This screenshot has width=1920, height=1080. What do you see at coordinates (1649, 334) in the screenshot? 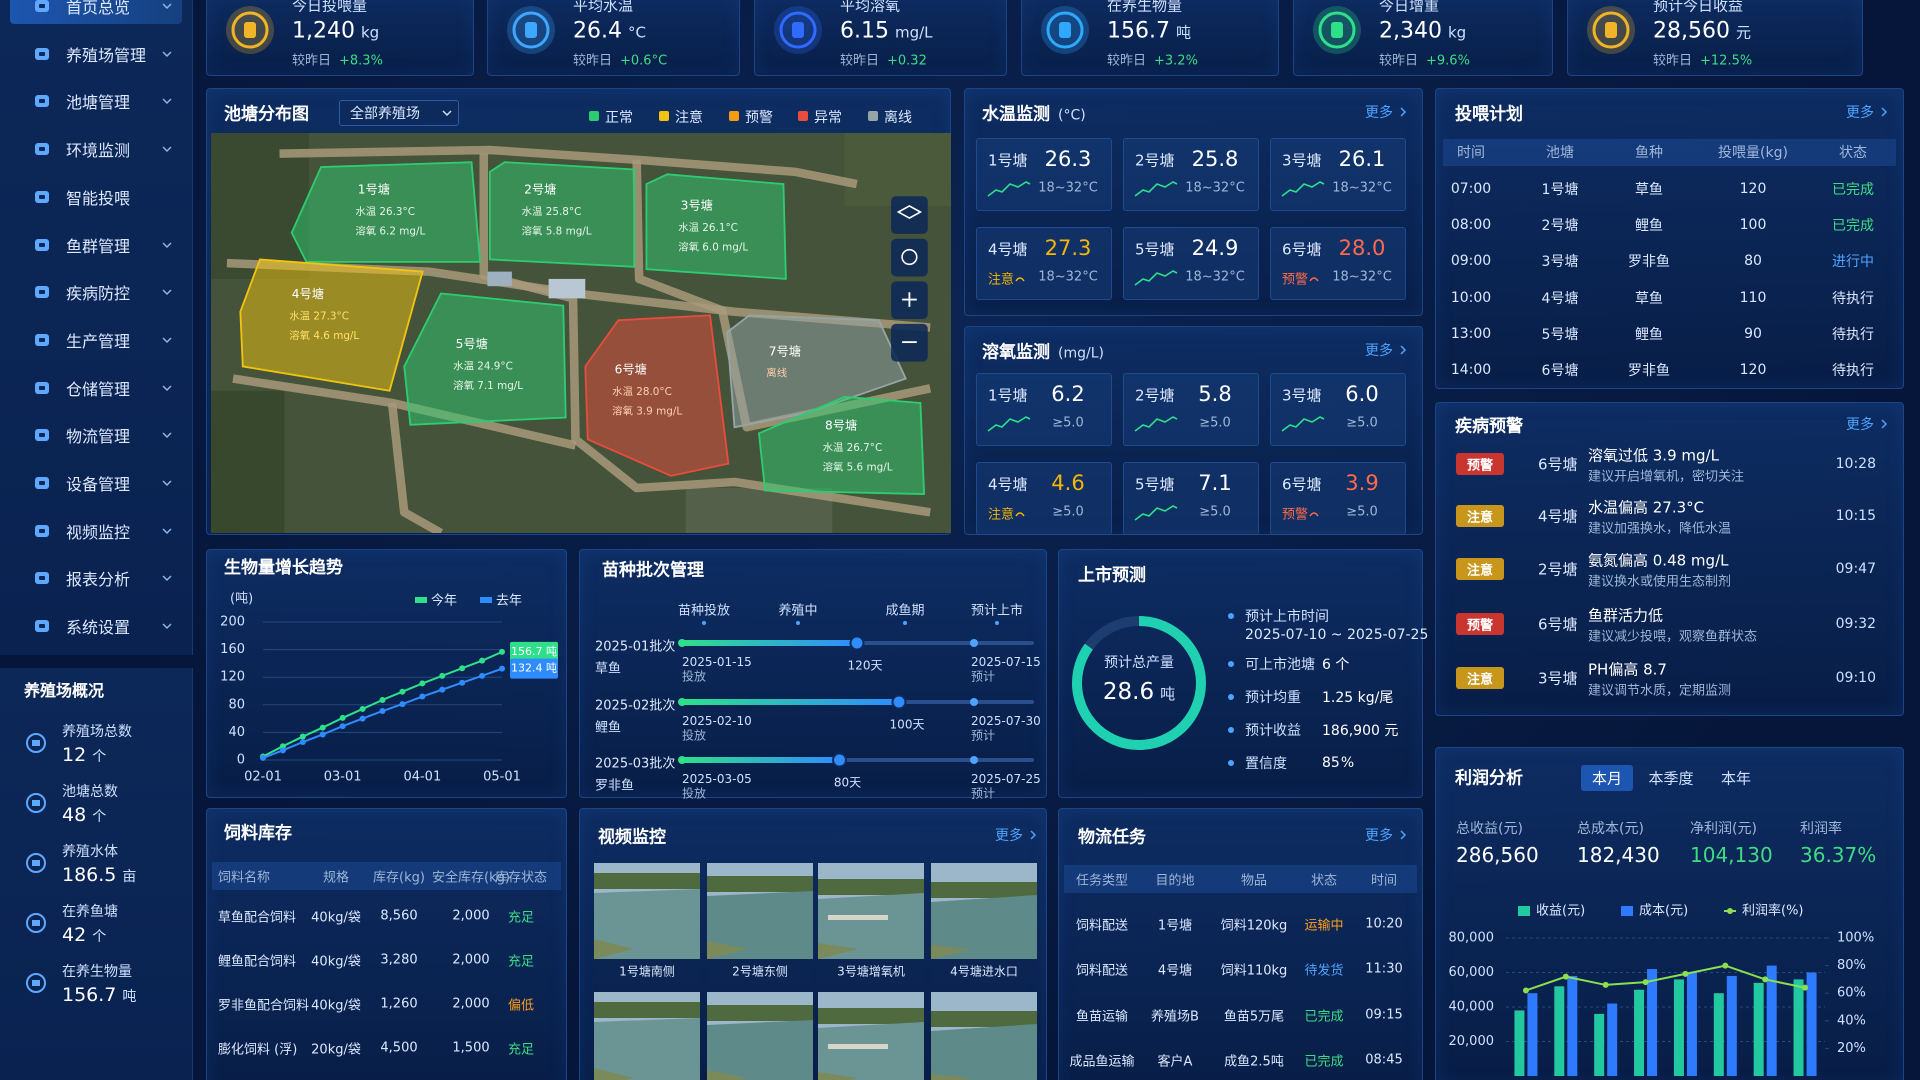
I see `table-cell: 鲤鱼` at bounding box center [1649, 334].